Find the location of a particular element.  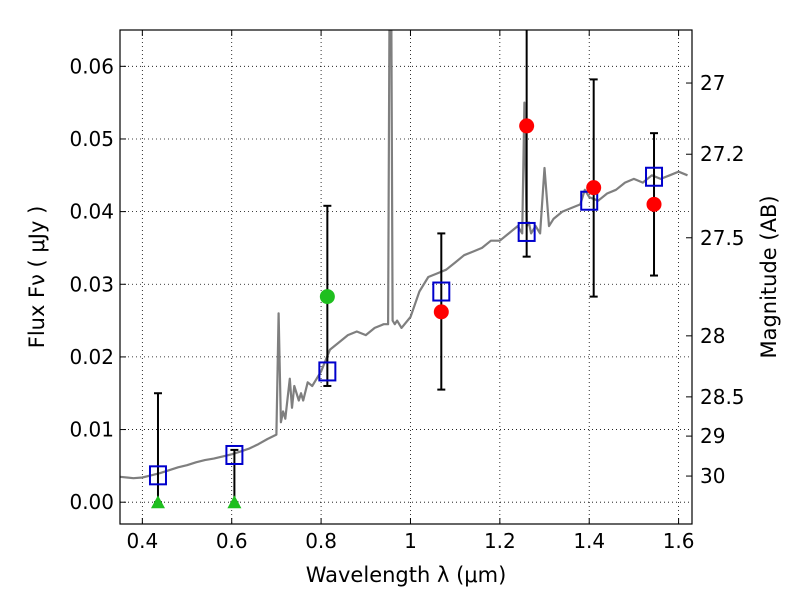

x-tick-label: 1.6 is located at coordinates (679, 541).